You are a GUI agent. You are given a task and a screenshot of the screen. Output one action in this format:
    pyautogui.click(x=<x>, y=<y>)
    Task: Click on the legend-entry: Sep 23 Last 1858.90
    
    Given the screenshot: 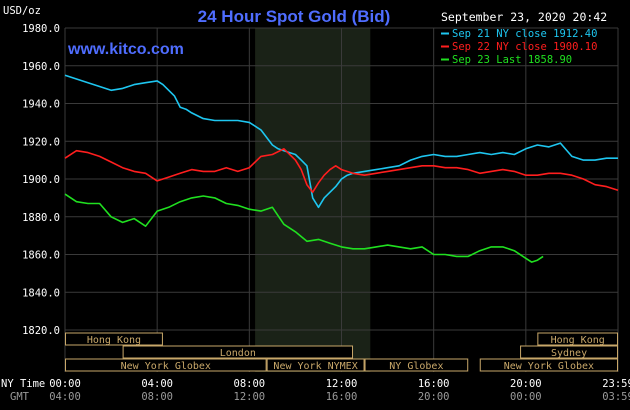 What is the action you would take?
    pyautogui.click(x=512, y=60)
    